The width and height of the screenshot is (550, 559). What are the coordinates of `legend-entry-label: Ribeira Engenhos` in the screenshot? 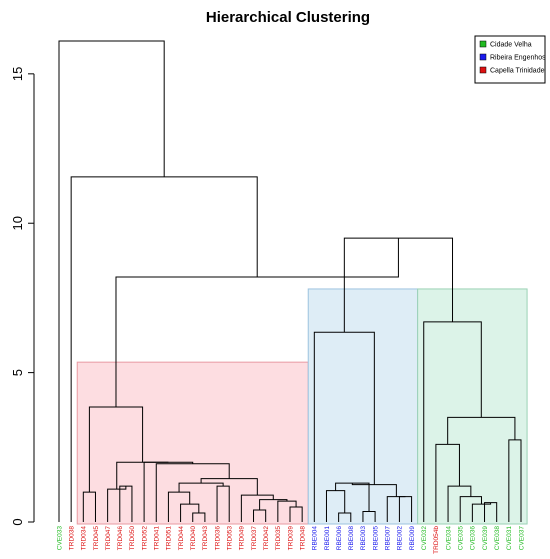 It's located at (518, 58).